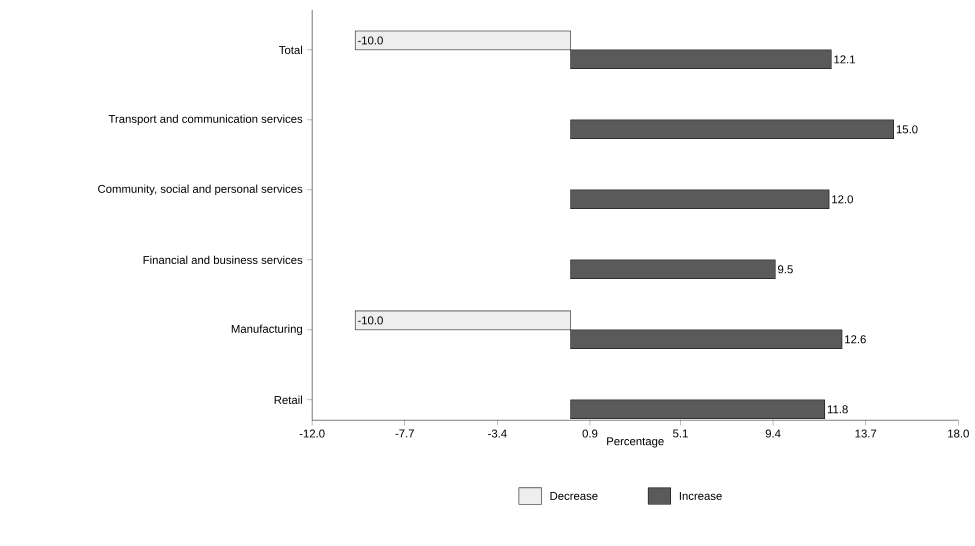 This screenshot has width=975, height=546. What do you see at coordinates (497, 433) in the screenshot?
I see `x-tick-label: -3.4` at bounding box center [497, 433].